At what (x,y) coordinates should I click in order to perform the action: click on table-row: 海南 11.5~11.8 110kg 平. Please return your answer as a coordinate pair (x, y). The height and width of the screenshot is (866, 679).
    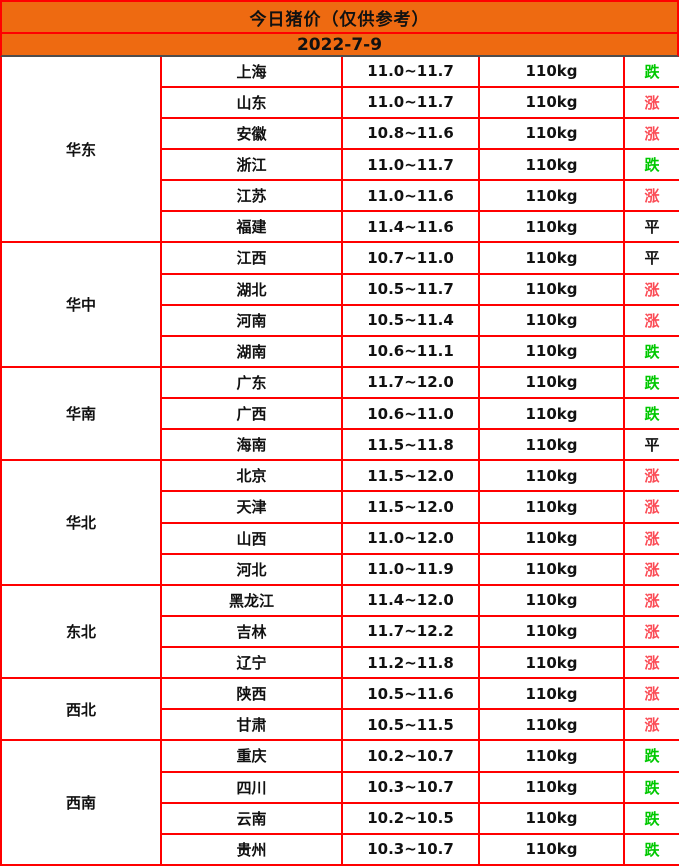
    Looking at the image, I should click on (340, 445).